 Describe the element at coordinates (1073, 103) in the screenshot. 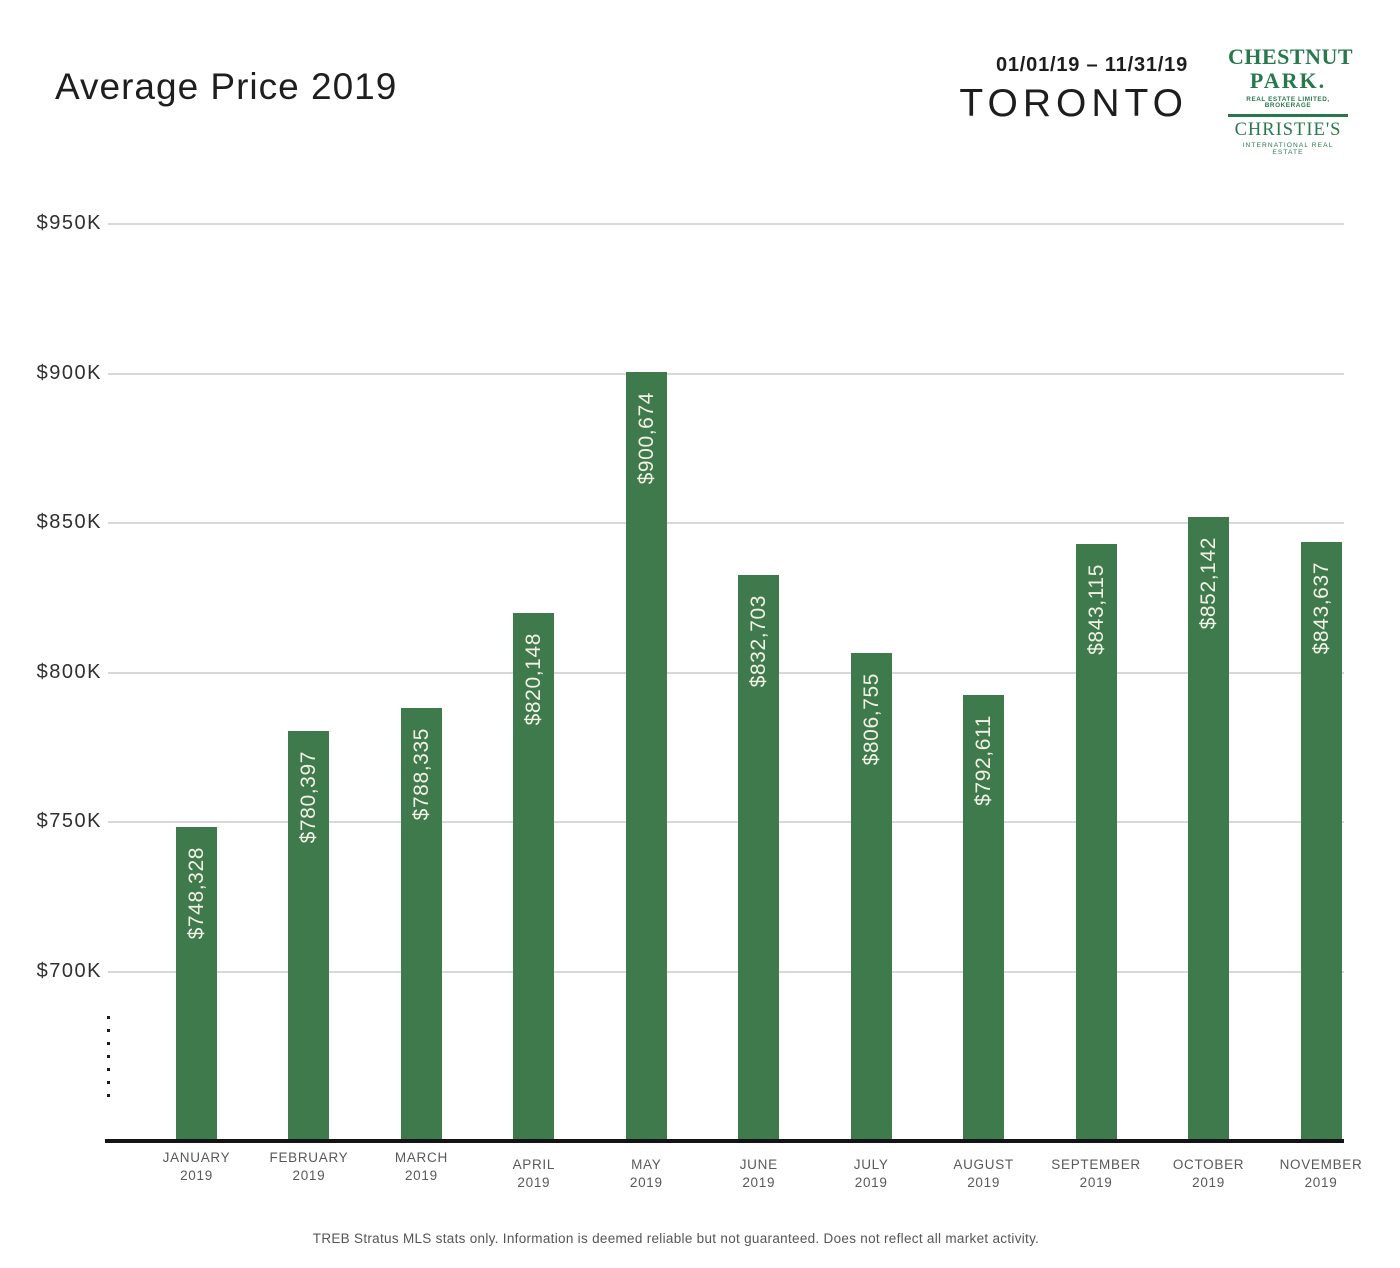

I see `region-label: TORONTO` at that location.